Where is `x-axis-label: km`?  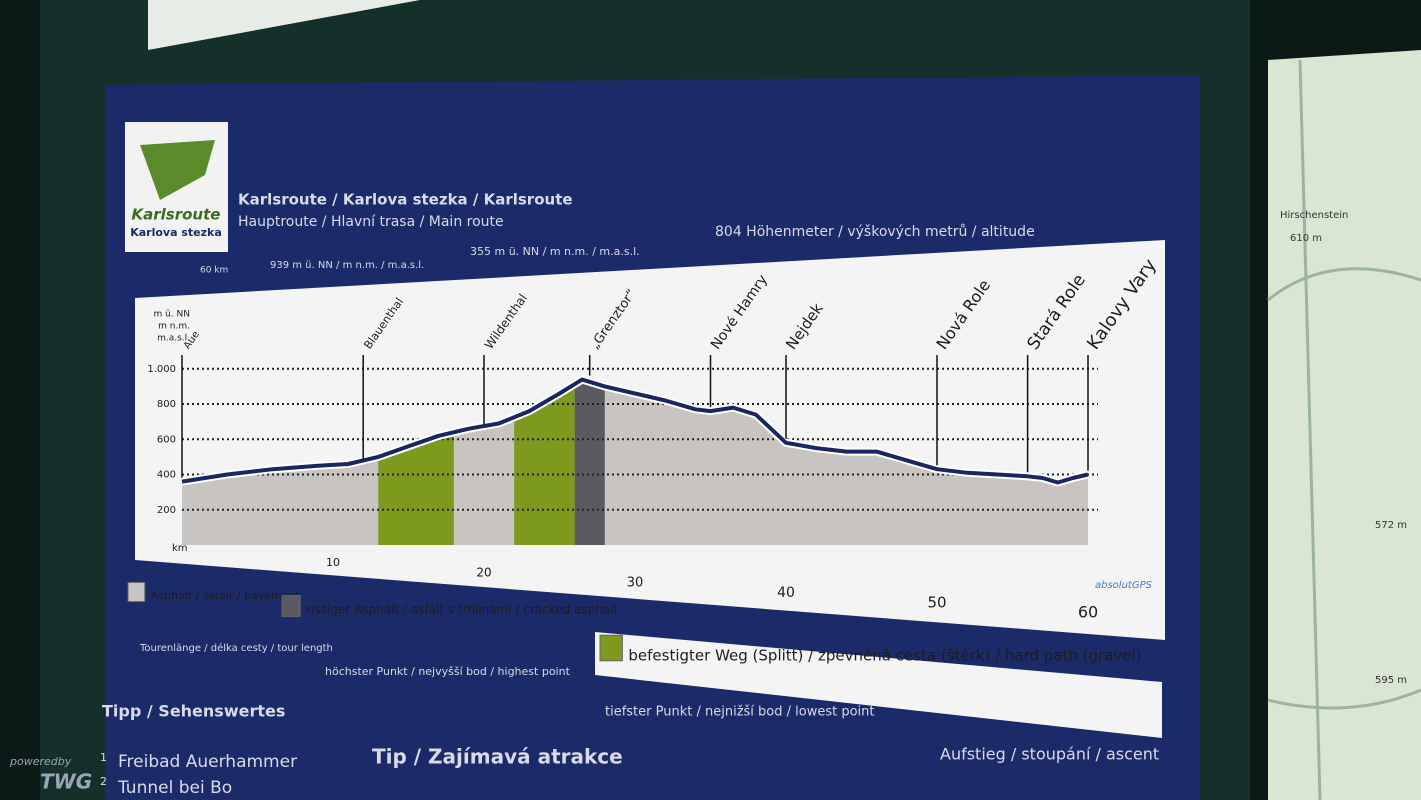
x-axis-label: km is located at coordinates (180, 548).